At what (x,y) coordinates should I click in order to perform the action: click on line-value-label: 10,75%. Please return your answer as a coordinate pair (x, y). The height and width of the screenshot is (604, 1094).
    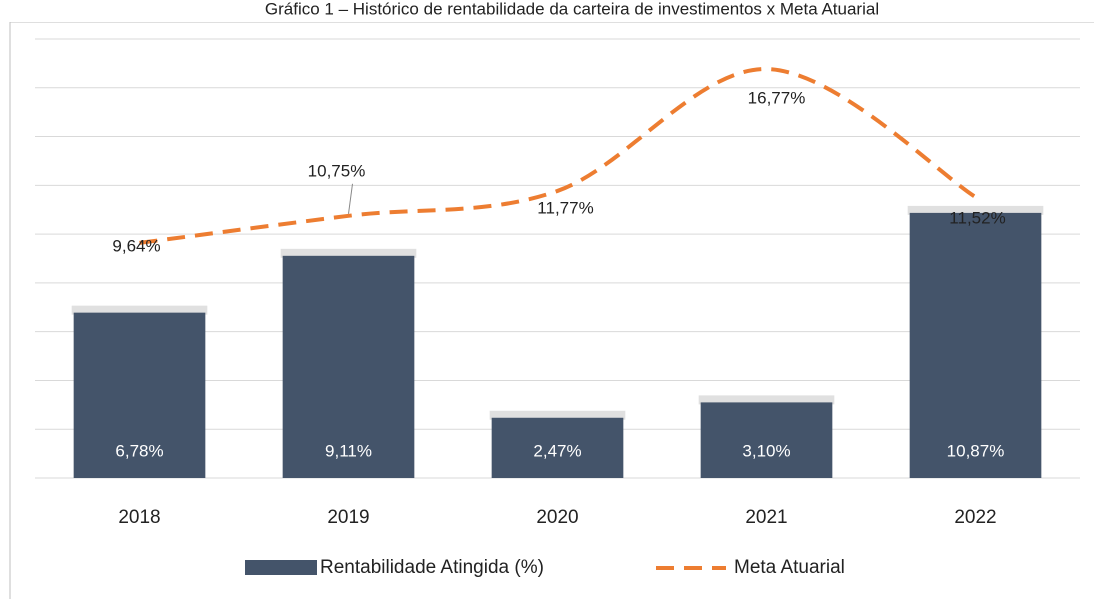
    Looking at the image, I should click on (337, 170).